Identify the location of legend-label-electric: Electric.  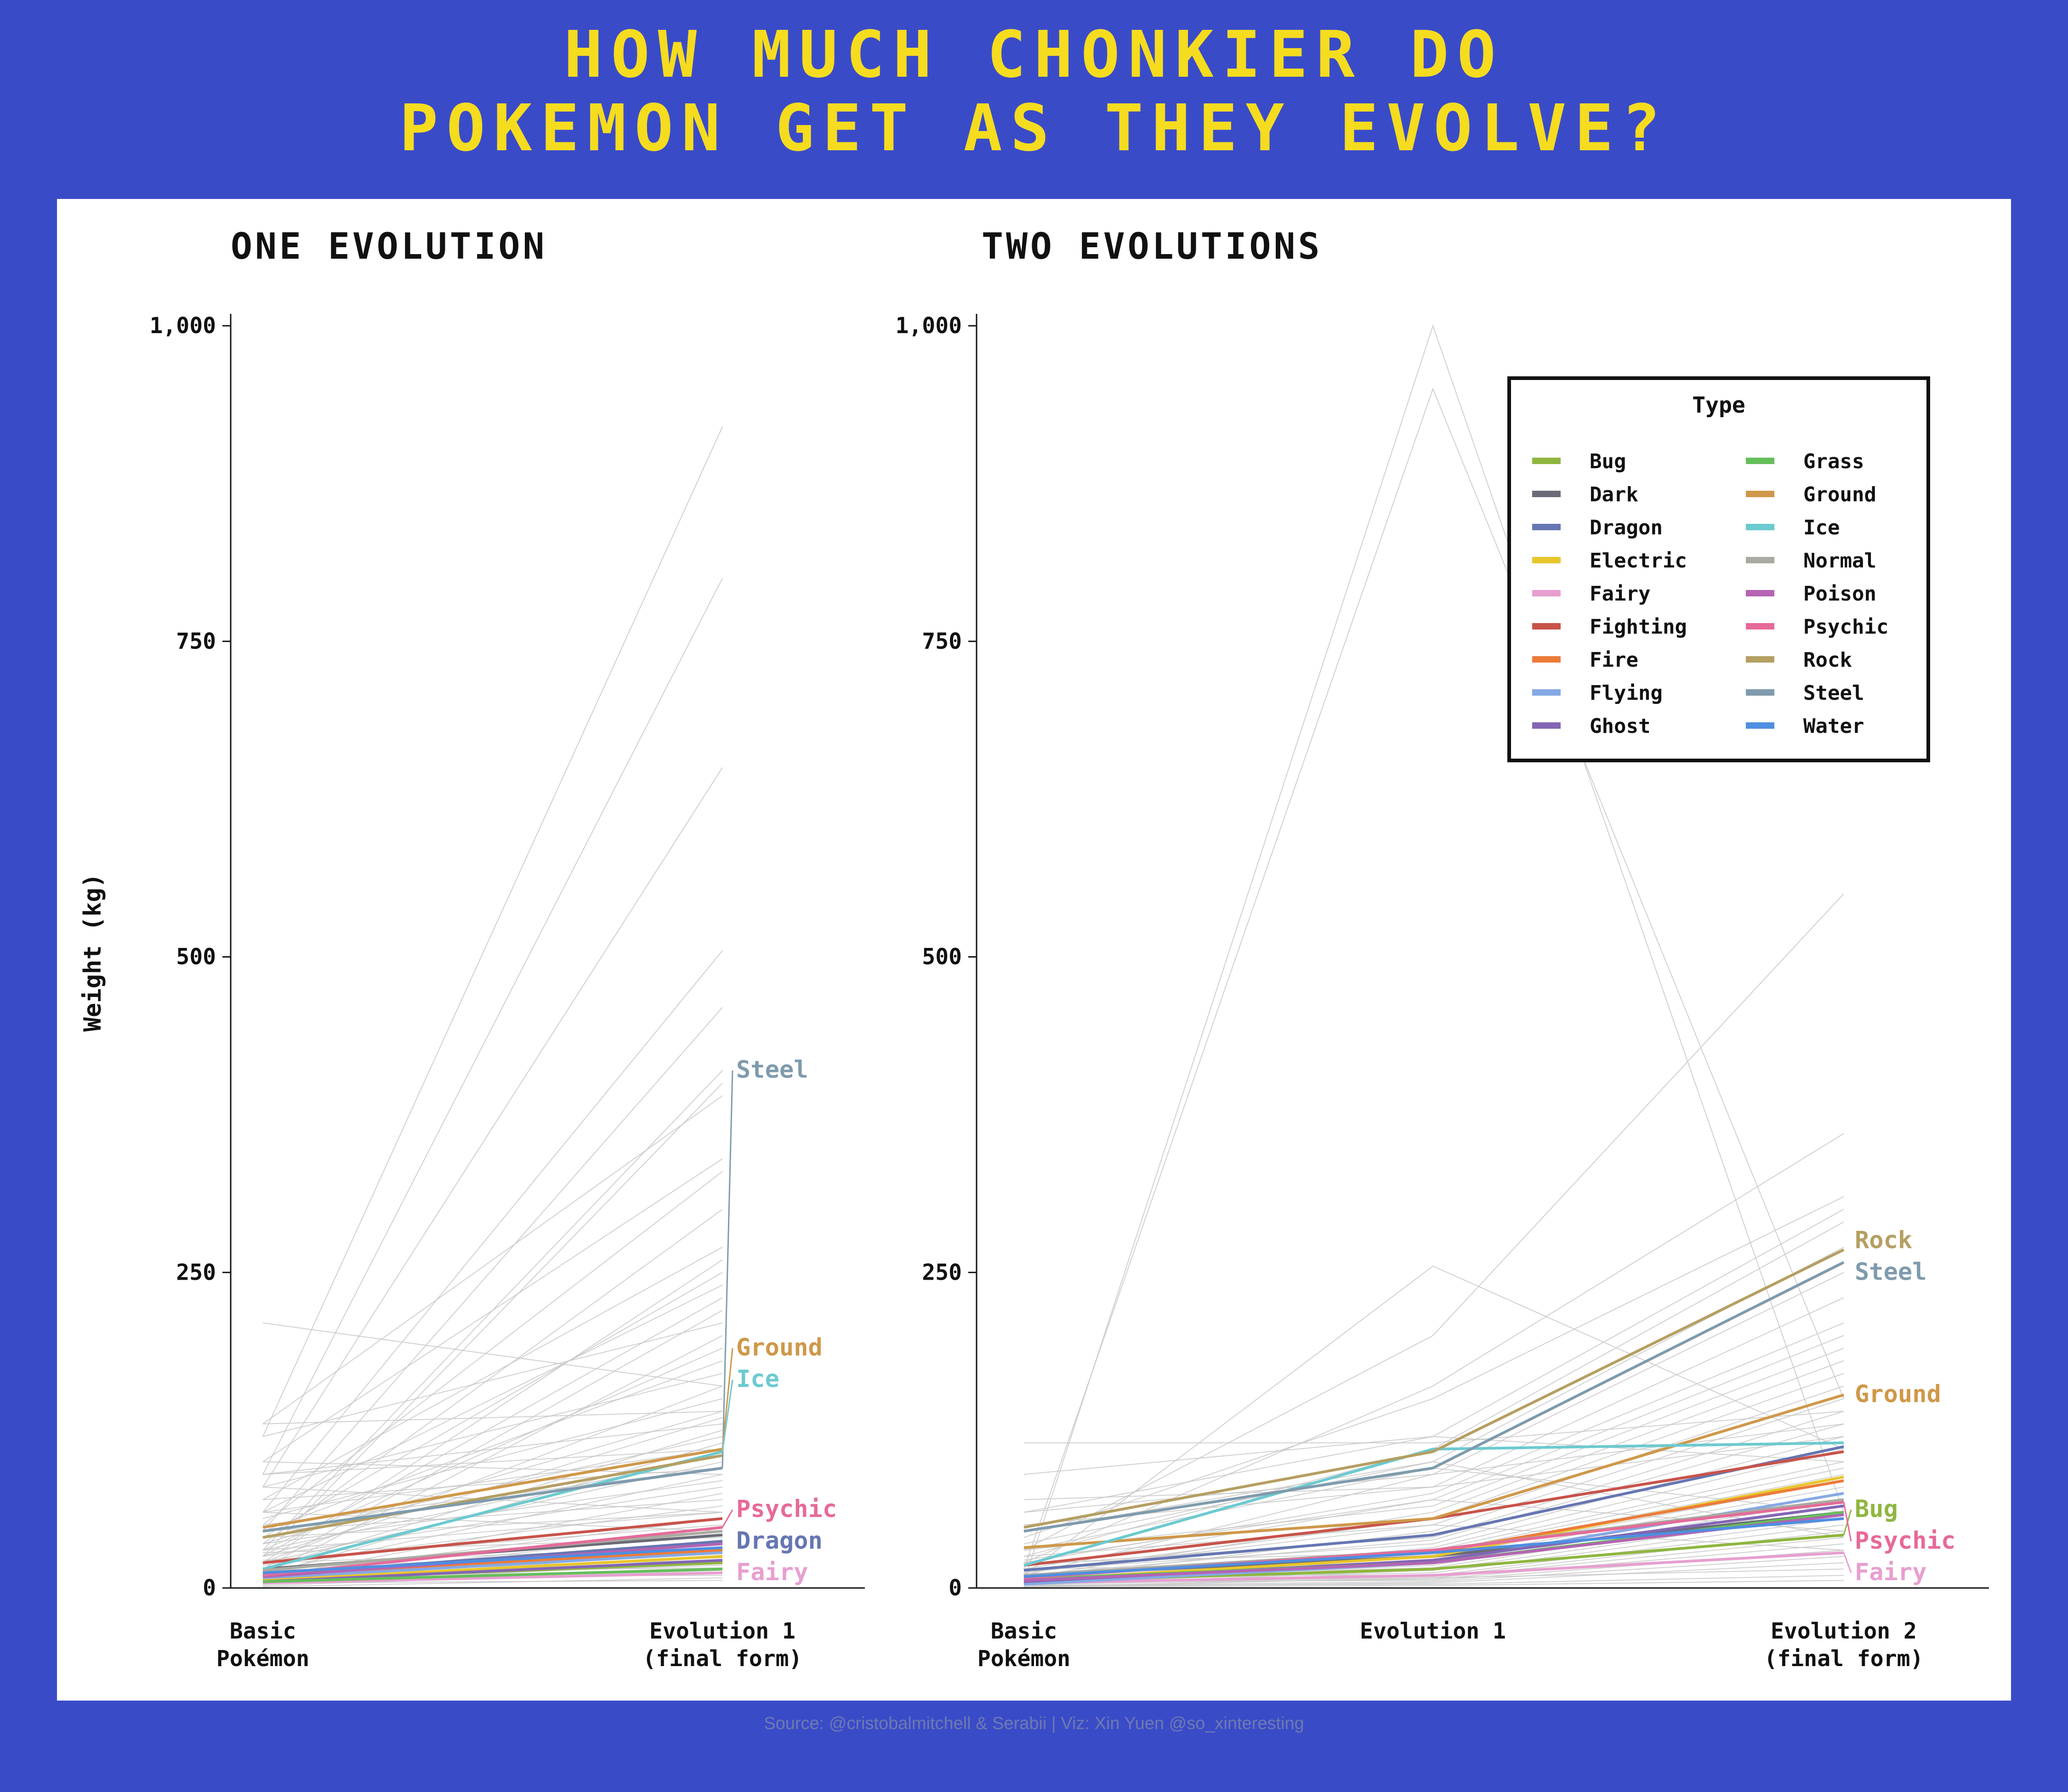
(1638, 561).